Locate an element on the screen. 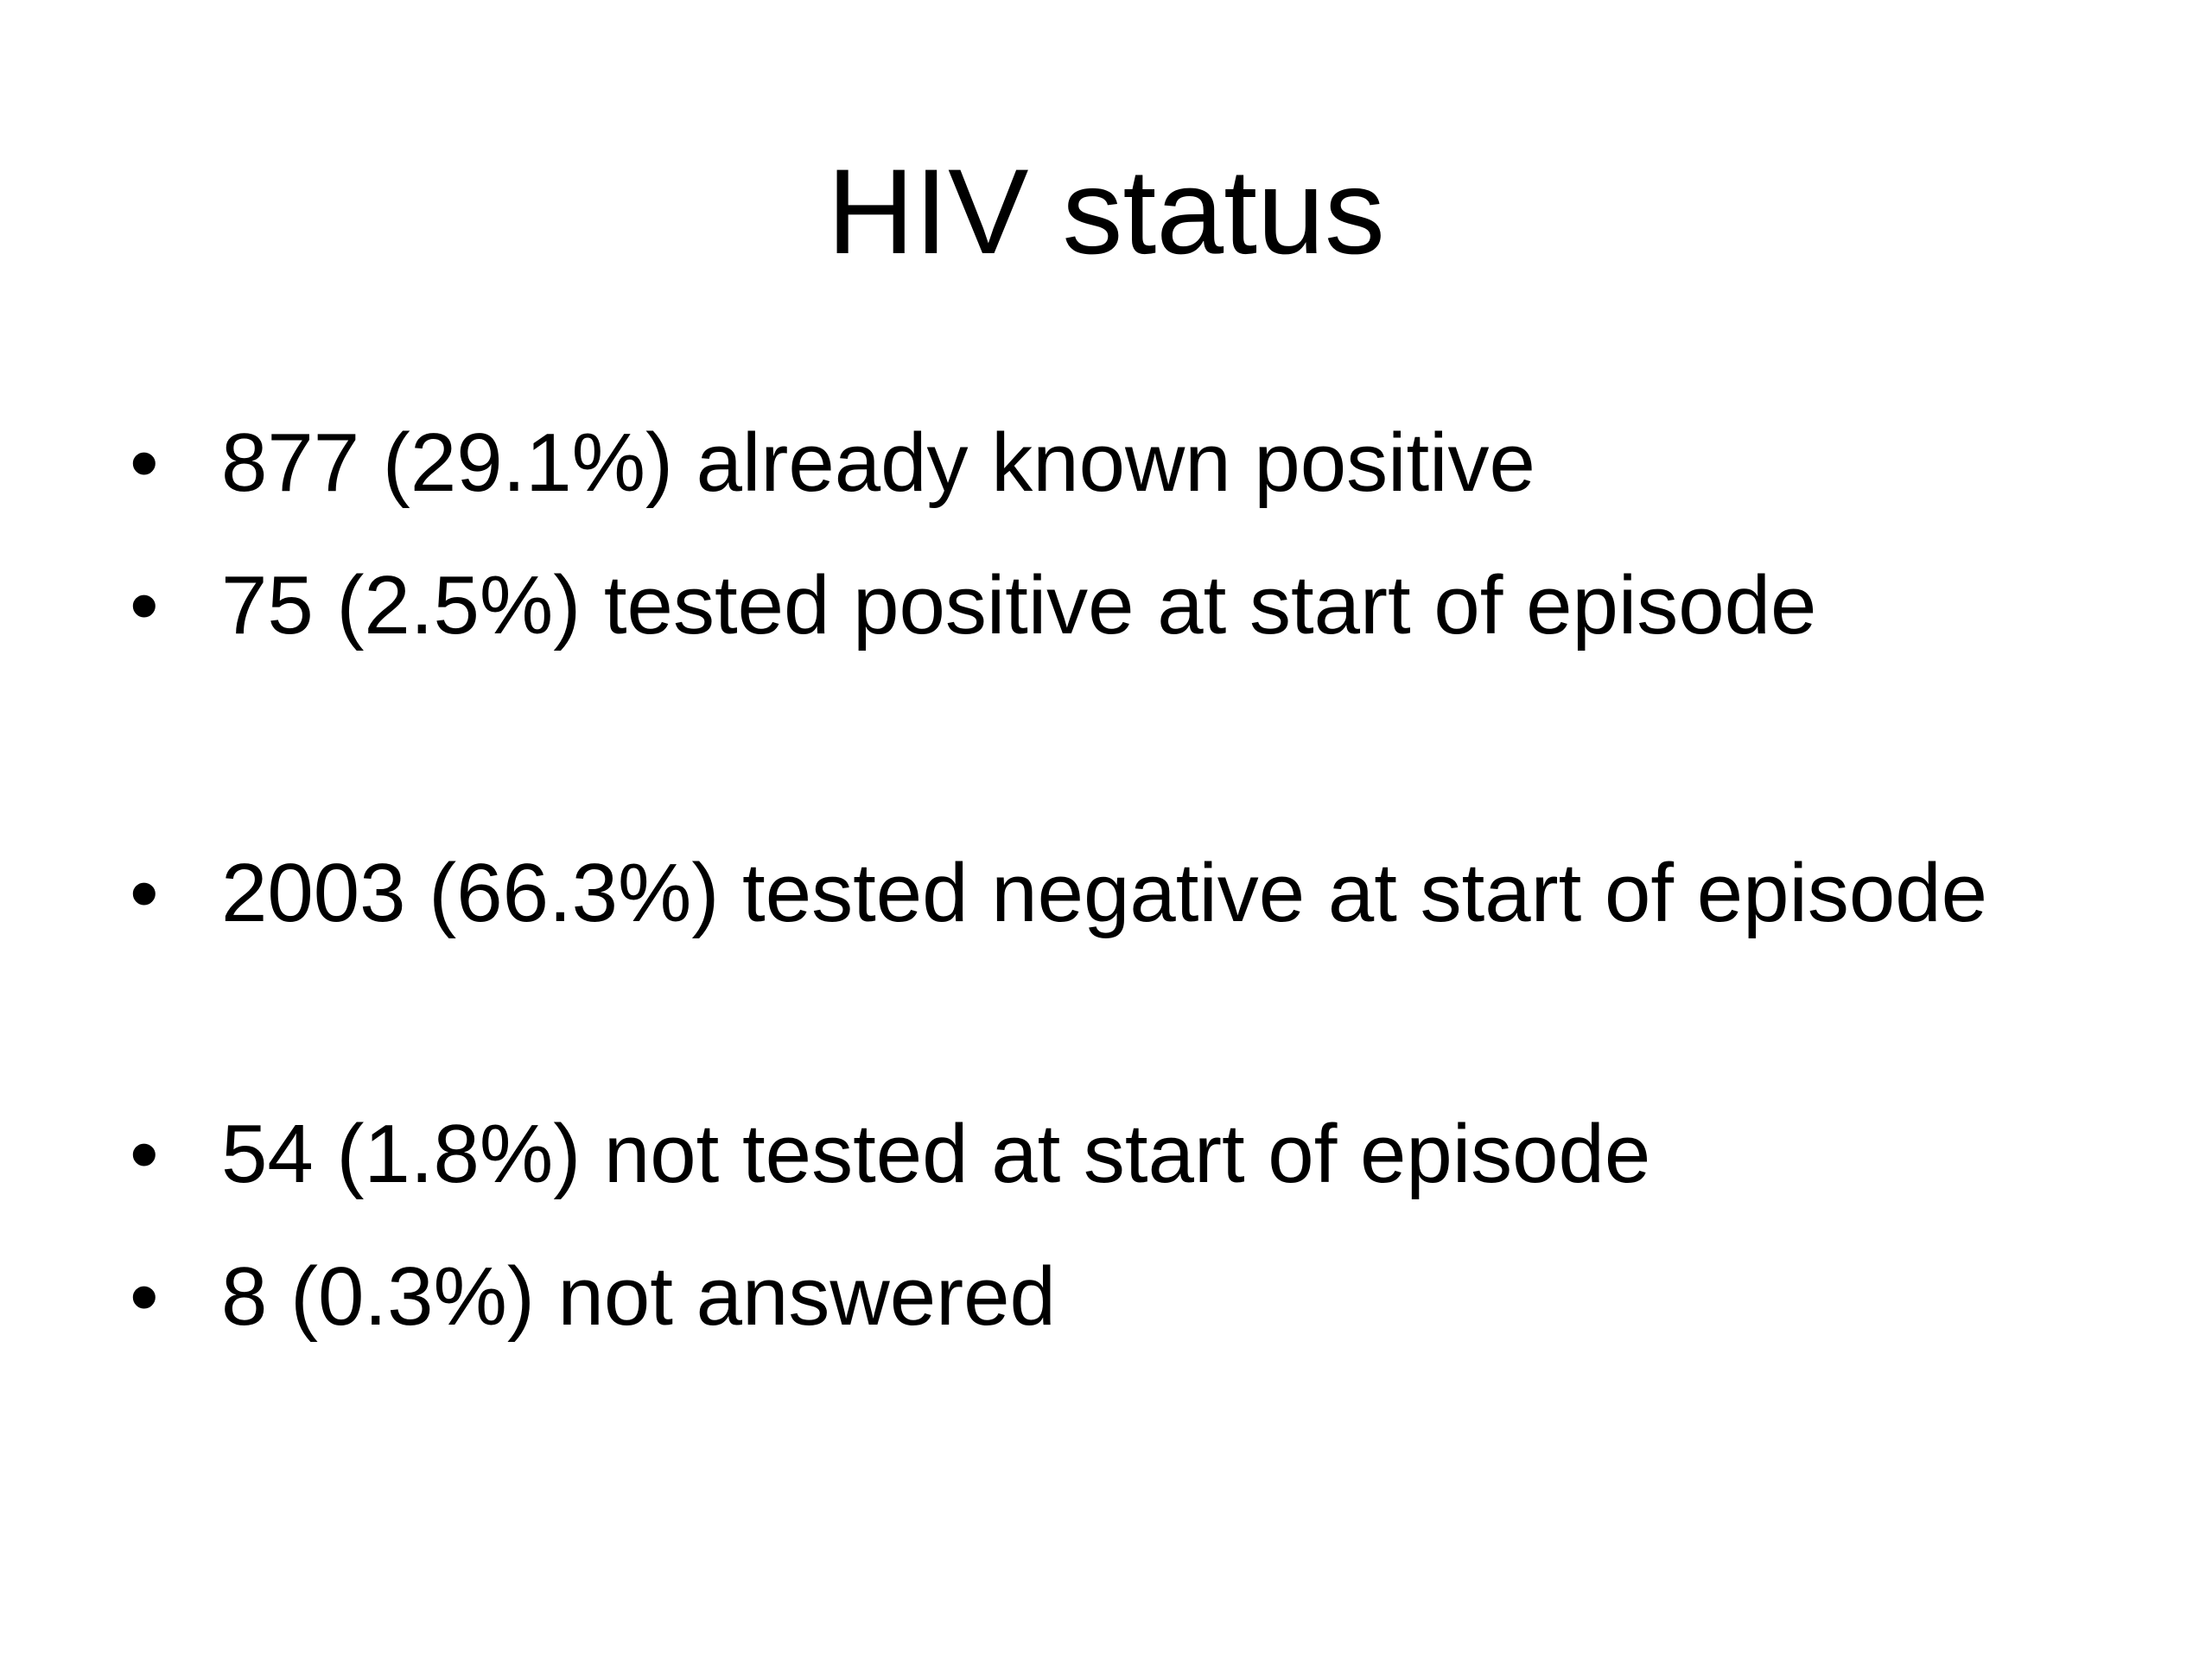 The image size is (2212, 1659). bullet-text: 54 (1.8%) not tested at start of episode is located at coordinates (936, 1154).